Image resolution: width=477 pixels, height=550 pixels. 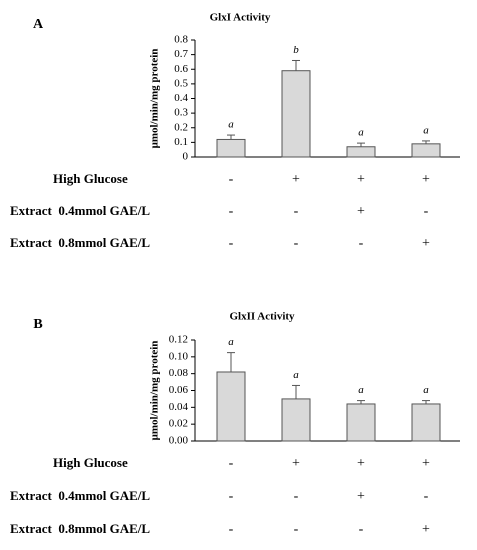 What do you see at coordinates (179, 390) in the screenshot?
I see `y-tick-label: 0.06` at bounding box center [179, 390].